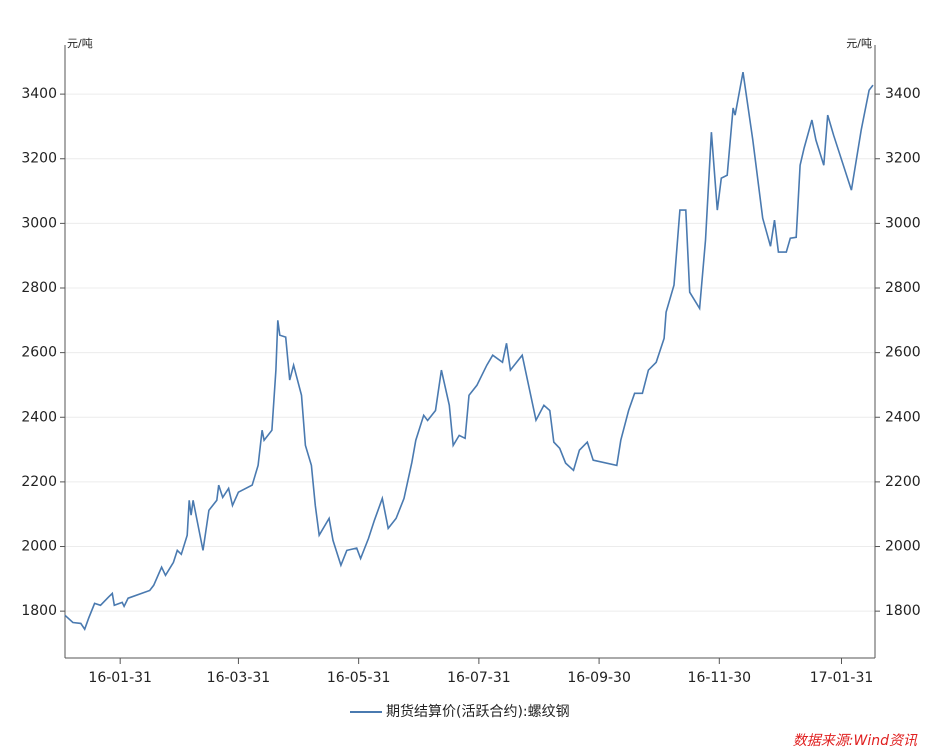 The height and width of the screenshot is (753, 941). I want to click on x-tick-label: 16-11-30, so click(720, 678).